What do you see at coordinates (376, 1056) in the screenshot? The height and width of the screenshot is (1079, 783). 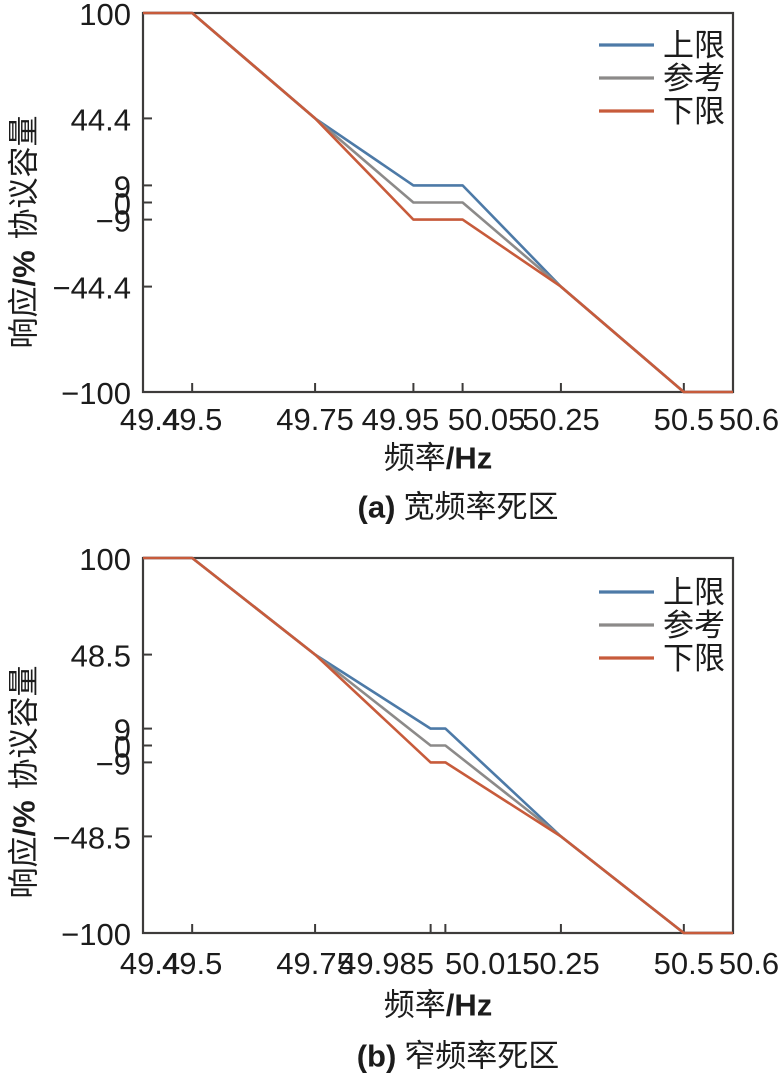 I see `caption-b-prefix: (b)` at bounding box center [376, 1056].